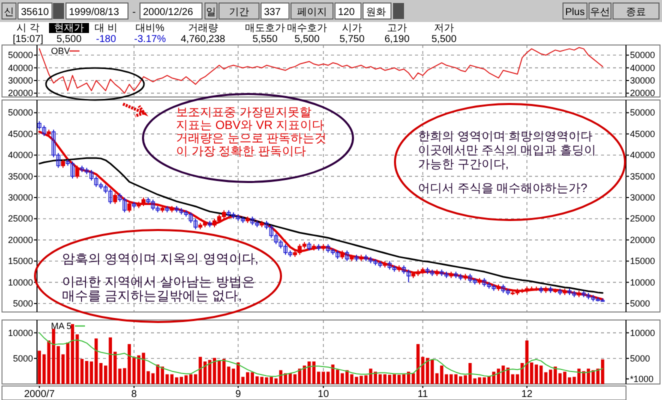 This screenshot has height=400, width=662. What do you see at coordinates (636, 12) in the screenshot?
I see `text: 종료` at bounding box center [636, 12].